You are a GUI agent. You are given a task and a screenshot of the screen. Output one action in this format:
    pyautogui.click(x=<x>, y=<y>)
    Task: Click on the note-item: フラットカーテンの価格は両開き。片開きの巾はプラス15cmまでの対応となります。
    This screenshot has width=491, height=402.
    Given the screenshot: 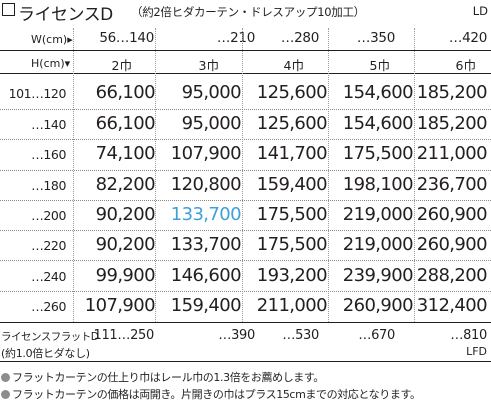 What is the action you would take?
    pyautogui.click(x=211, y=394)
    